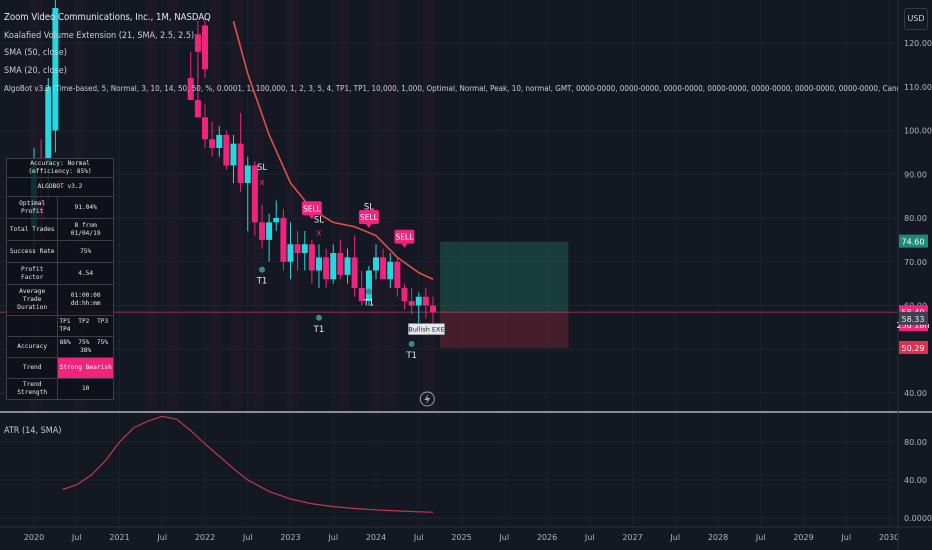 The width and height of the screenshot is (932, 550). I want to click on trend-value: Strong Bearish, so click(85, 368).